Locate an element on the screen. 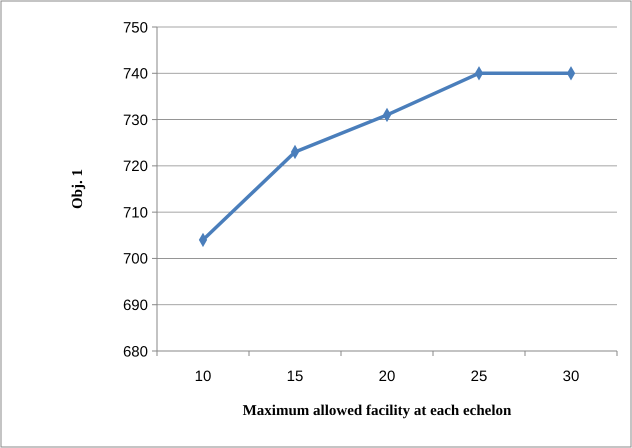 This screenshot has width=632, height=448. x-tick-label: 30 is located at coordinates (571, 376).